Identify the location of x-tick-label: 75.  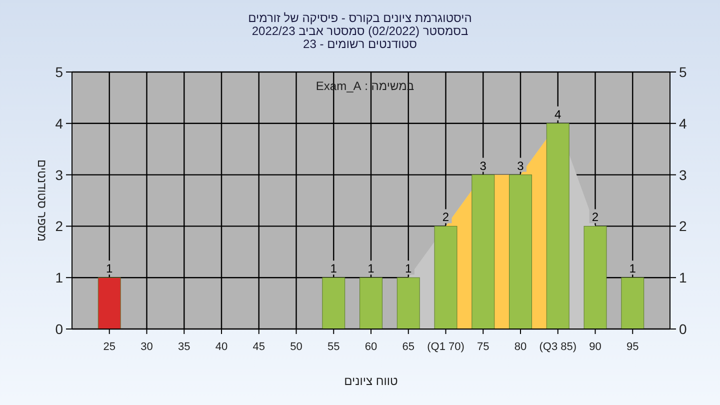
(483, 347).